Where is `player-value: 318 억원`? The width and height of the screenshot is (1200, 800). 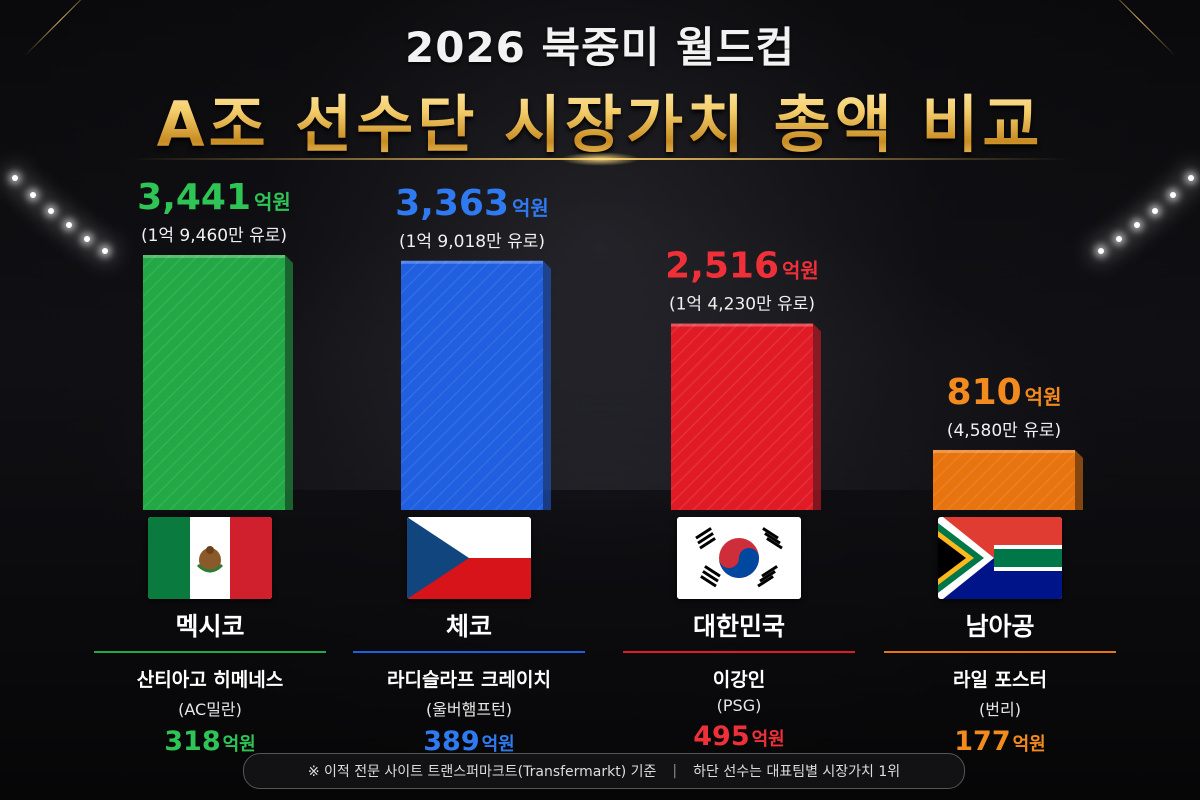 player-value: 318 억원 is located at coordinates (210, 741).